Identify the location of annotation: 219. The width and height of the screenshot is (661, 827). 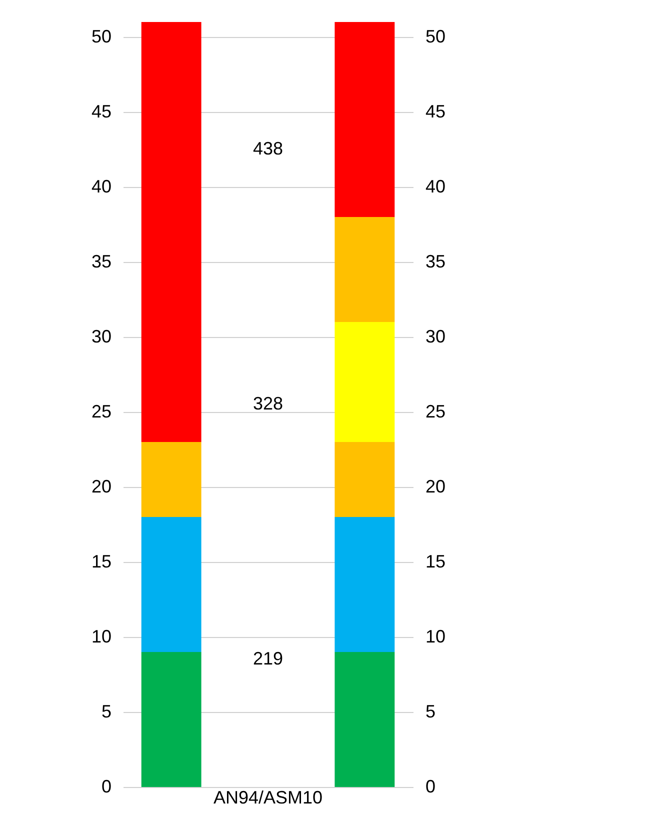
(268, 658).